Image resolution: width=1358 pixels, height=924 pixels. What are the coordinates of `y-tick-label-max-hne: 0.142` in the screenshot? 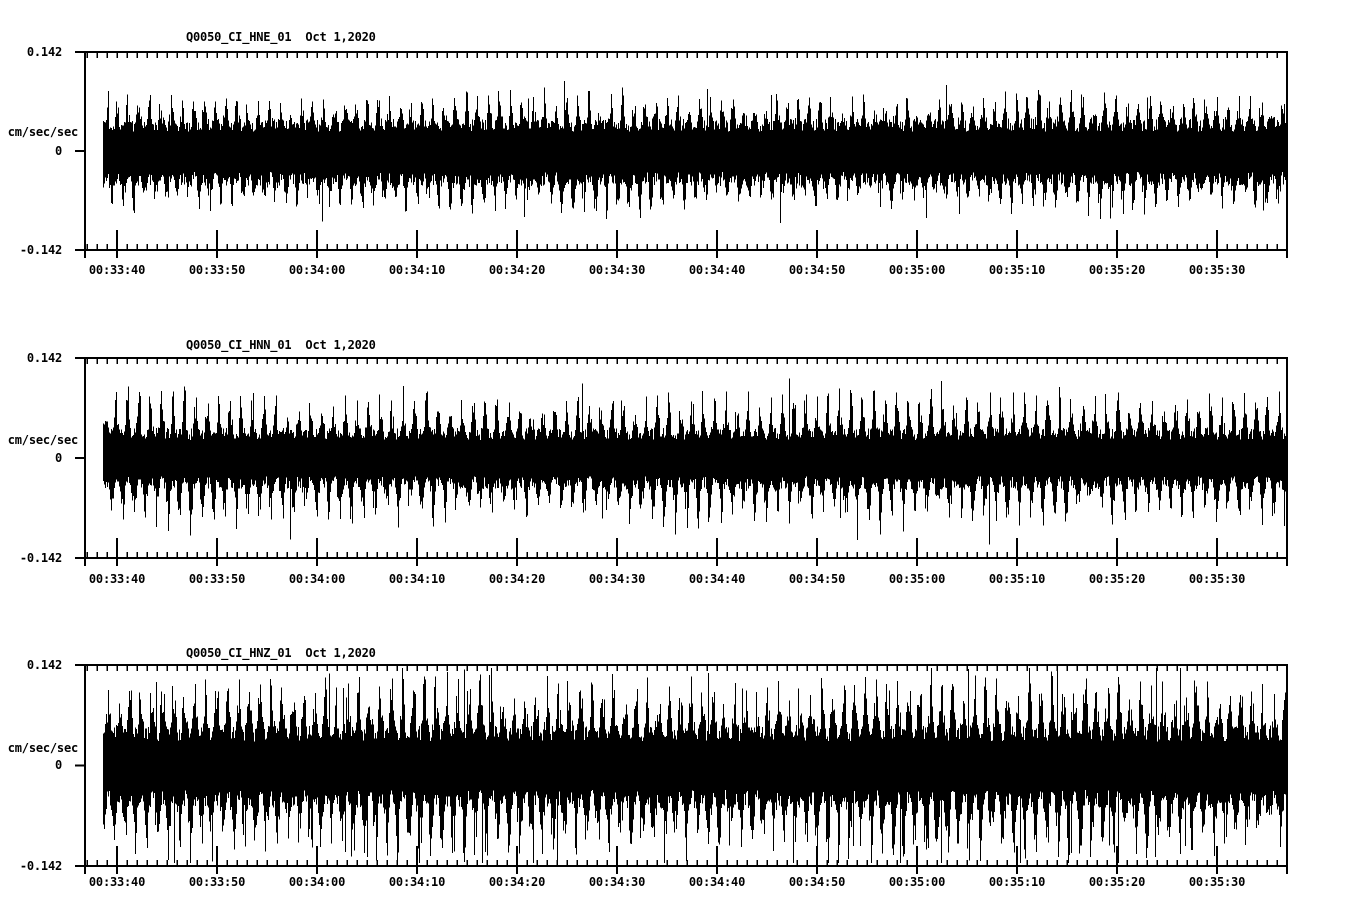 It's located at (44, 52).